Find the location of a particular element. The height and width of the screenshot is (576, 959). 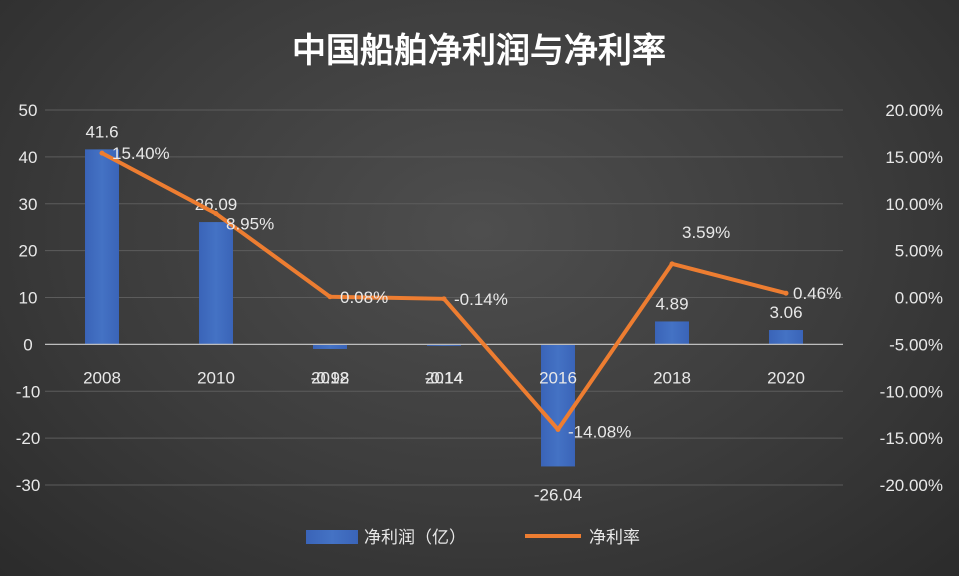

bar-data-label: -0.14 is located at coordinates (444, 377).